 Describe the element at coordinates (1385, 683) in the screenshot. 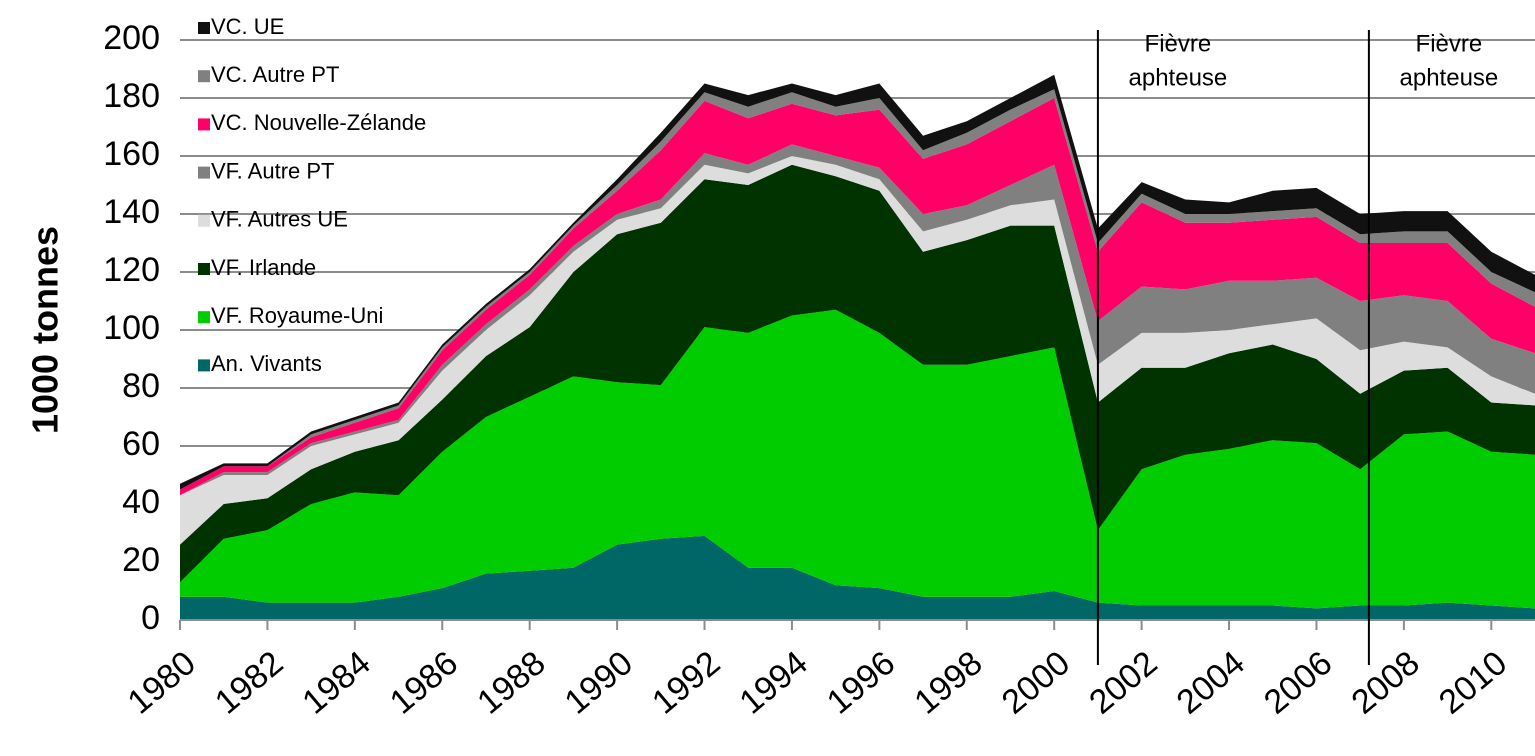

I see `x-tick-label: 2008` at that location.